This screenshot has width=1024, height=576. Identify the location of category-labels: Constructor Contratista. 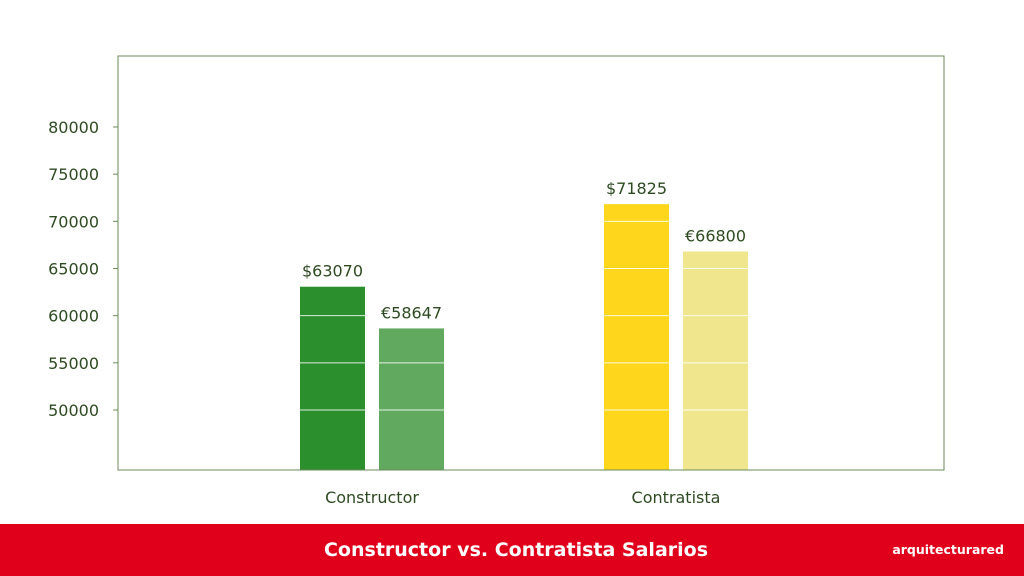
(522, 497).